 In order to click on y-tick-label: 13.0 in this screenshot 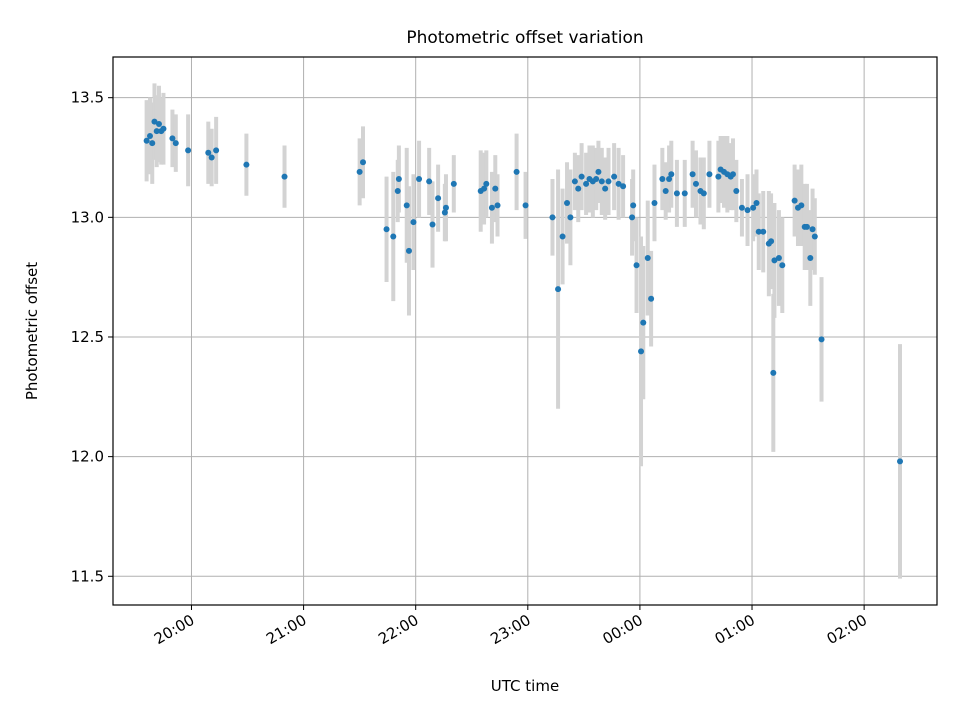, I will do `click(87, 217)`.